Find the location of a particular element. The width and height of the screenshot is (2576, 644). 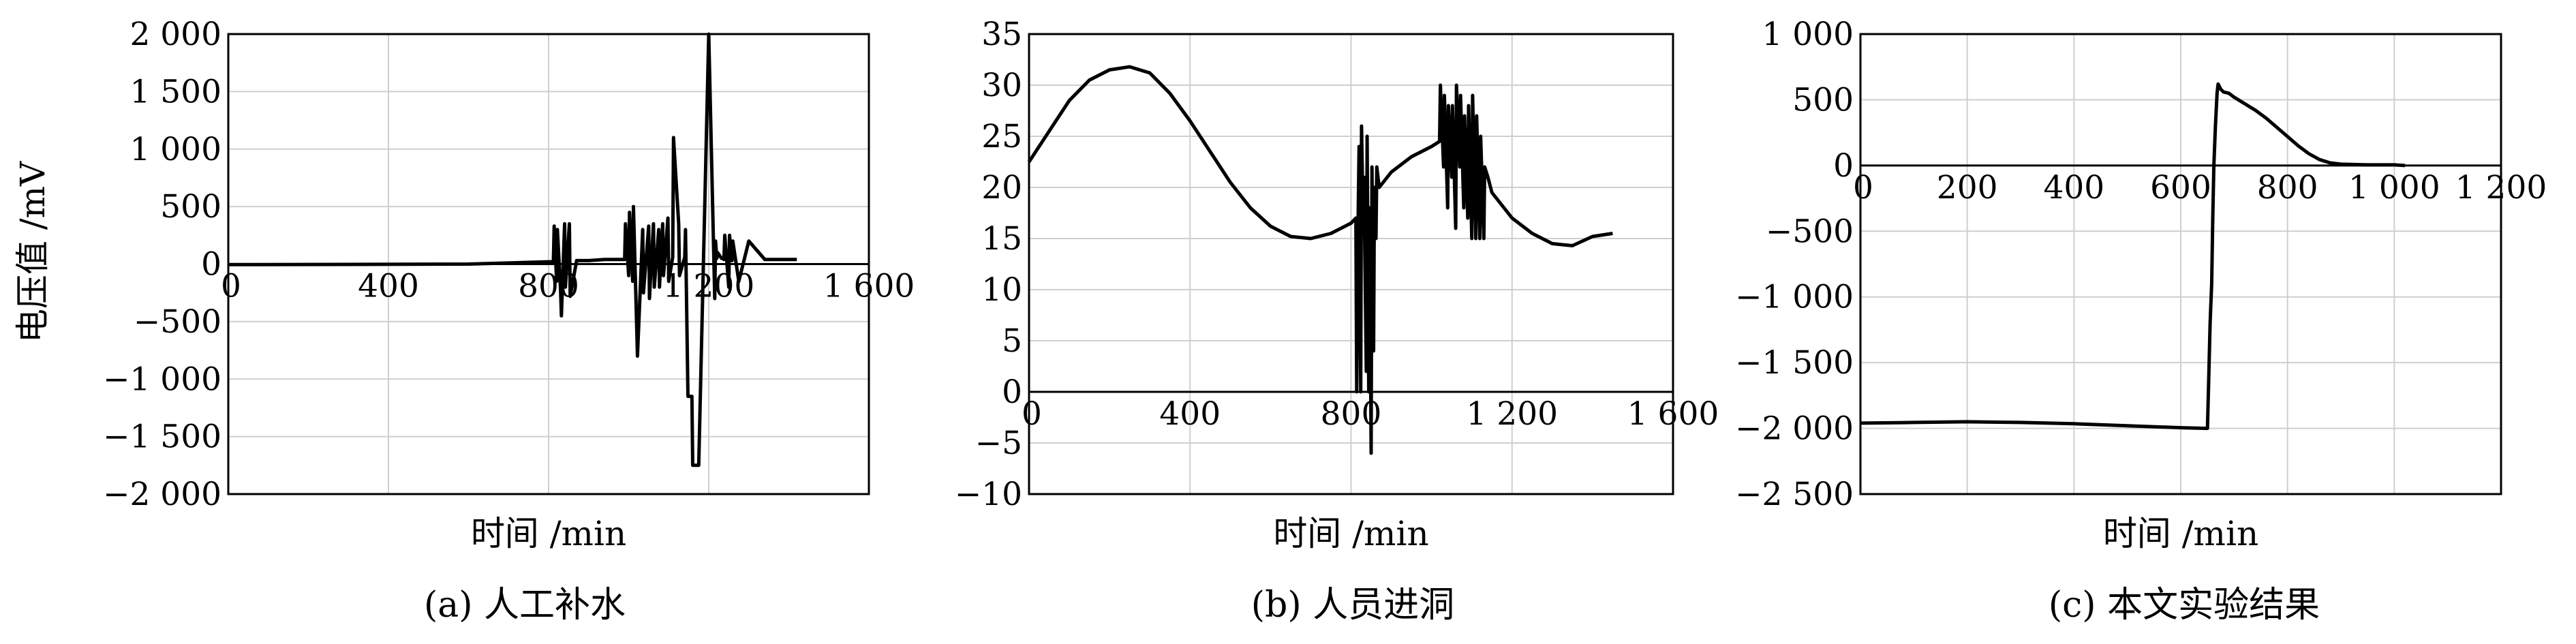

y-tick-label: 25 is located at coordinates (1002, 136).